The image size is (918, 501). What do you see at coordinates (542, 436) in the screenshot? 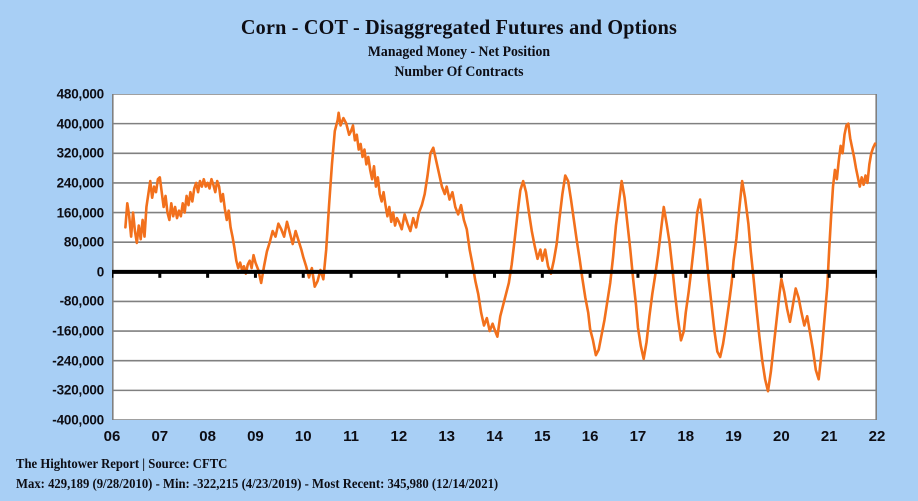
I see `x-axis-tick-label: 15` at bounding box center [542, 436].